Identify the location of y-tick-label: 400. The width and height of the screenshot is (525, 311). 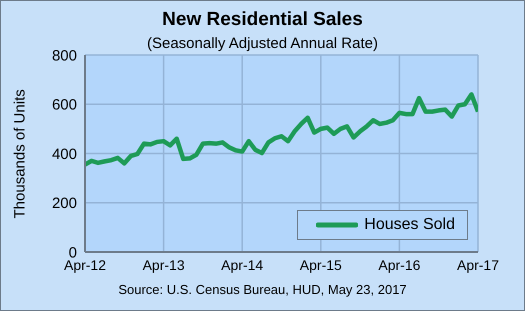
(64, 154).